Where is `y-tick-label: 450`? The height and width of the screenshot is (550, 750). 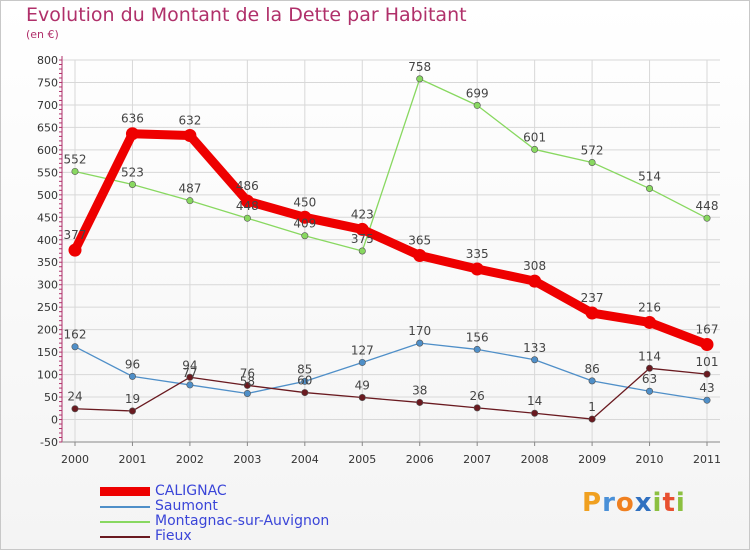
y-tick-label: 450 is located at coordinates (47, 217).